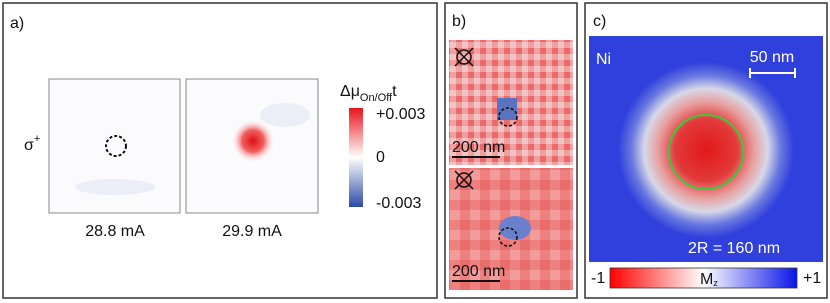 The height and width of the screenshot is (303, 830). What do you see at coordinates (17, 23) in the screenshot?
I see `panel-label: a)` at bounding box center [17, 23].